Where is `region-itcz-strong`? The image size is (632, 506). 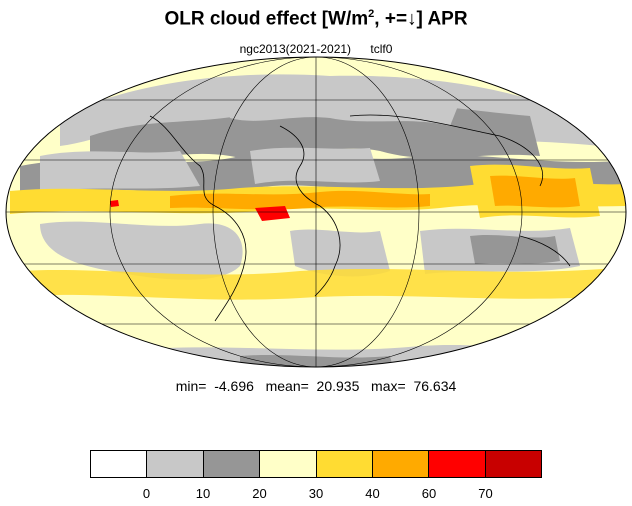
region-itcz-strong is located at coordinates (300, 200).